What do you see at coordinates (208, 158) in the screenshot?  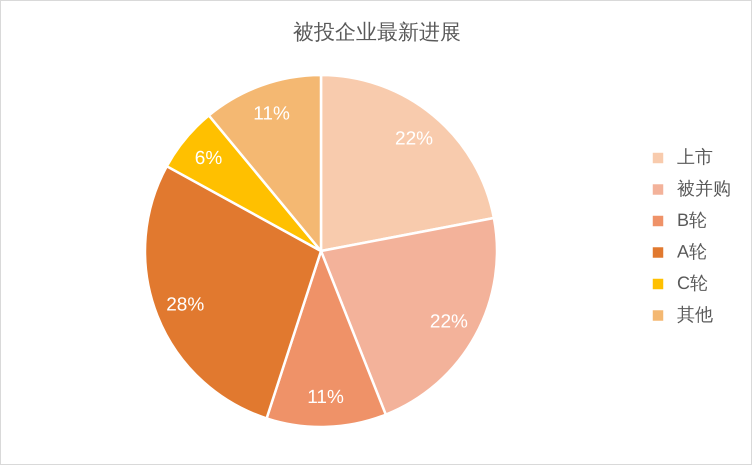 I see `data-label: 6%` at bounding box center [208, 158].